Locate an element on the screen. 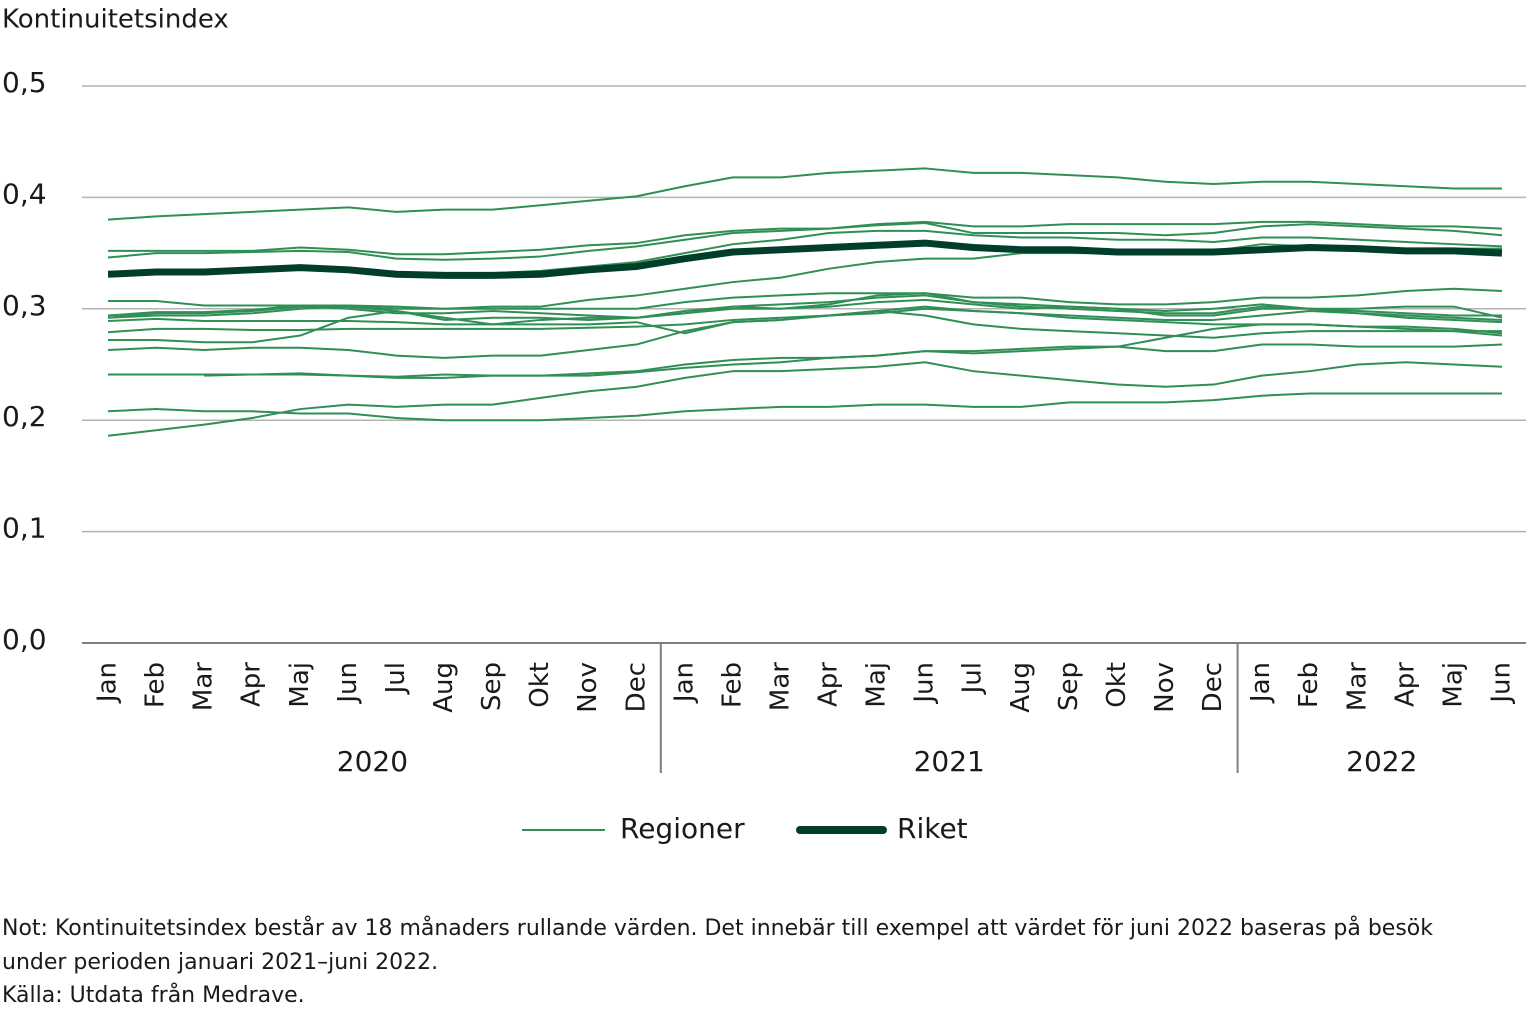 The width and height of the screenshot is (1536, 1013). legend-label: Riket is located at coordinates (932, 828).